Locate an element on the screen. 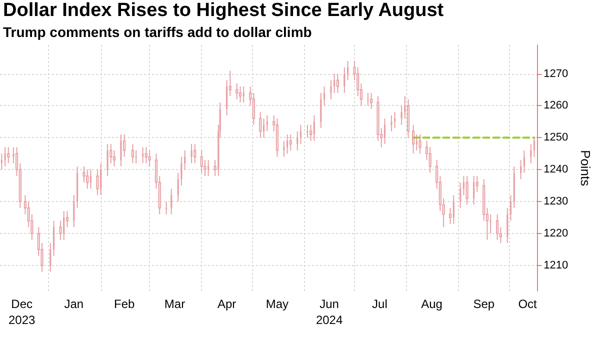 This screenshot has height=337, width=600. x-tick-label: Apr is located at coordinates (226, 304).